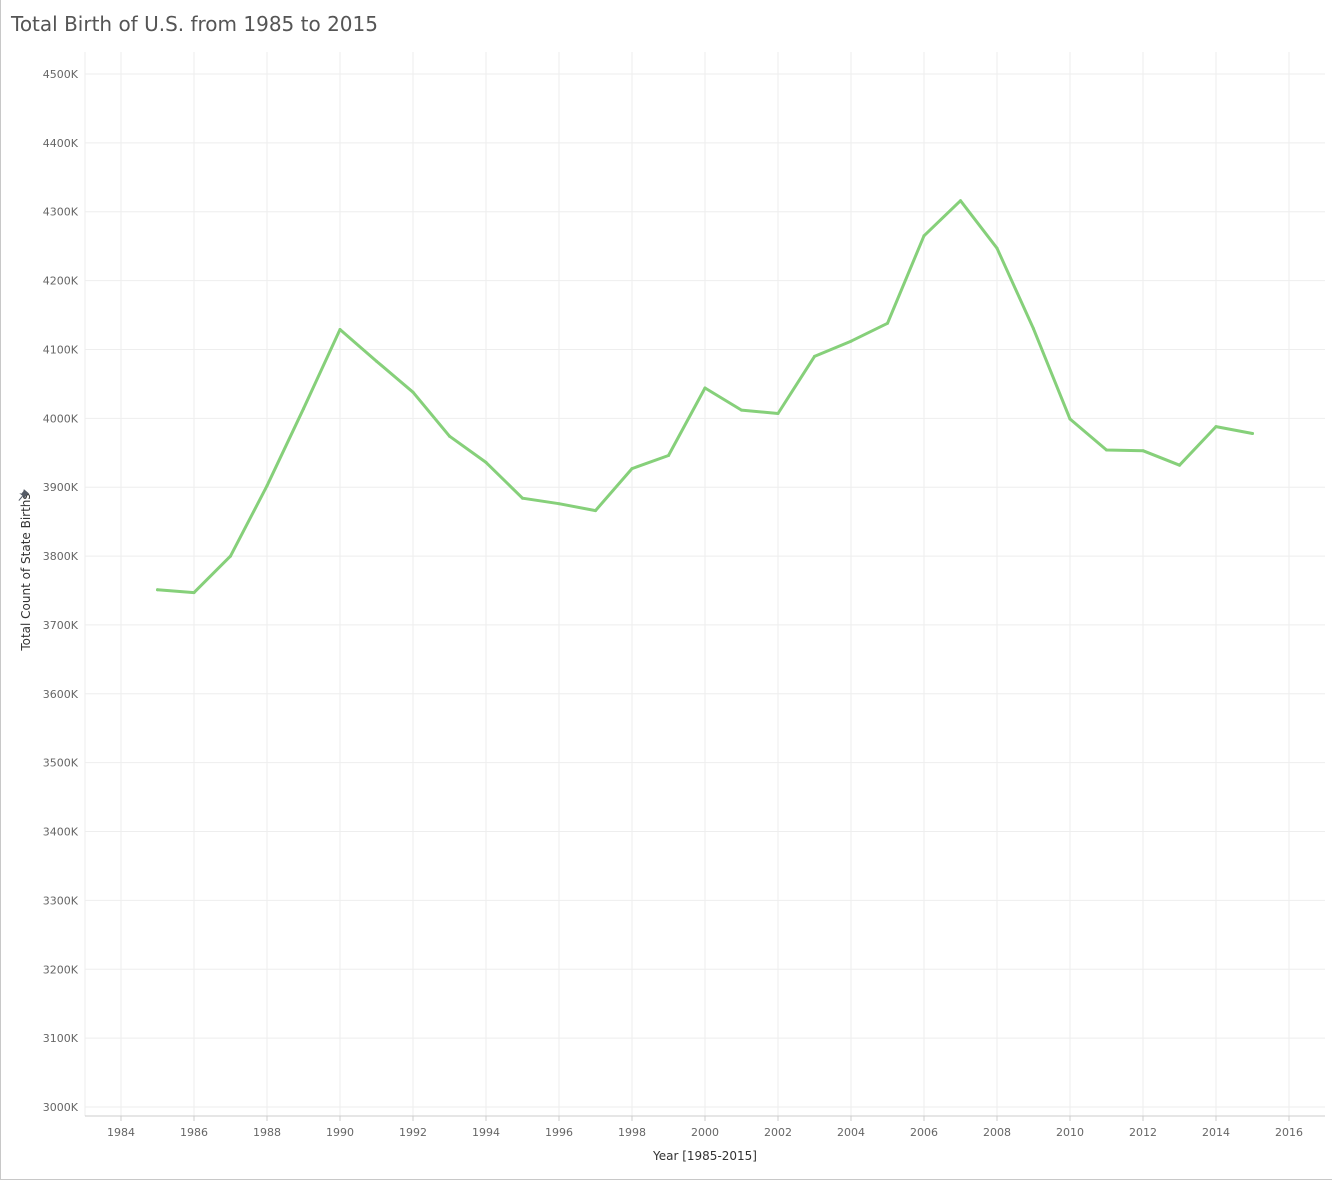  Describe the element at coordinates (61, 1107) in the screenshot. I see `y-tick-label: 3000K` at that location.